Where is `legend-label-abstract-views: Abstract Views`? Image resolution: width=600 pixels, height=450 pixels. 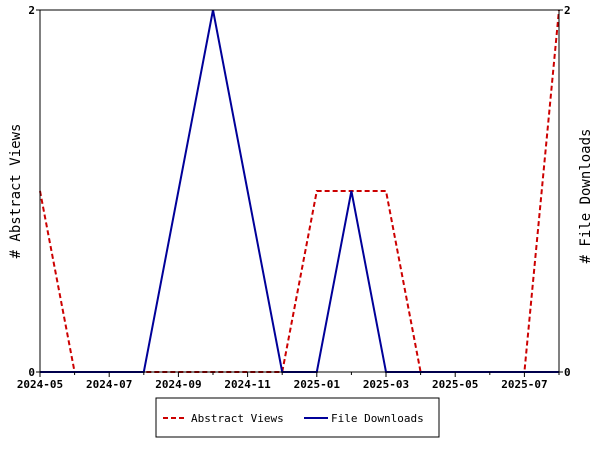 legend-label-abstract-views: Abstract Views is located at coordinates (237, 418).